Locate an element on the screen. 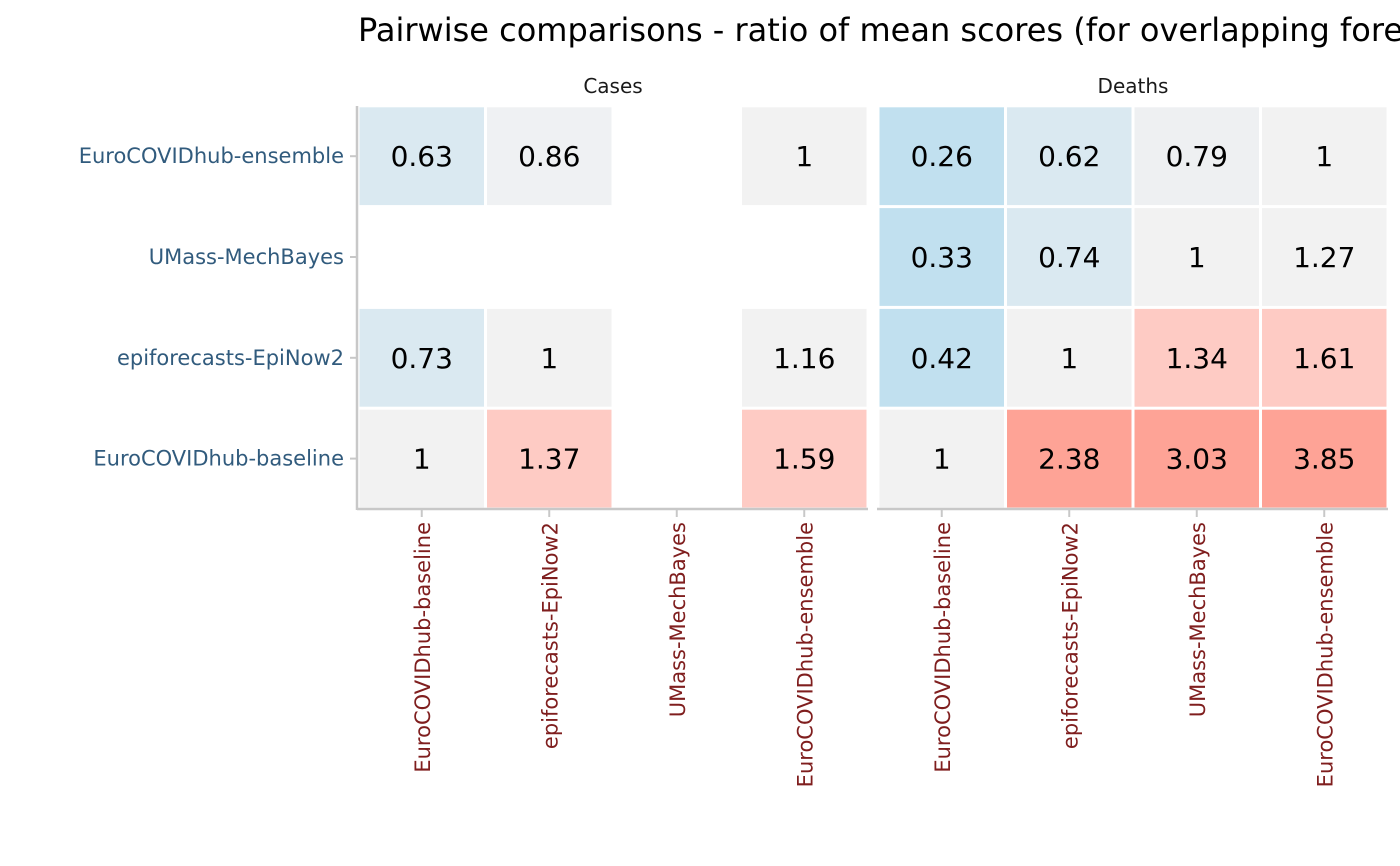 The height and width of the screenshot is (866, 1400). heatmap-cell-cases-epiforecasts-epinow2-vs-eurocovidhub-ensemble is located at coordinates (804, 357).